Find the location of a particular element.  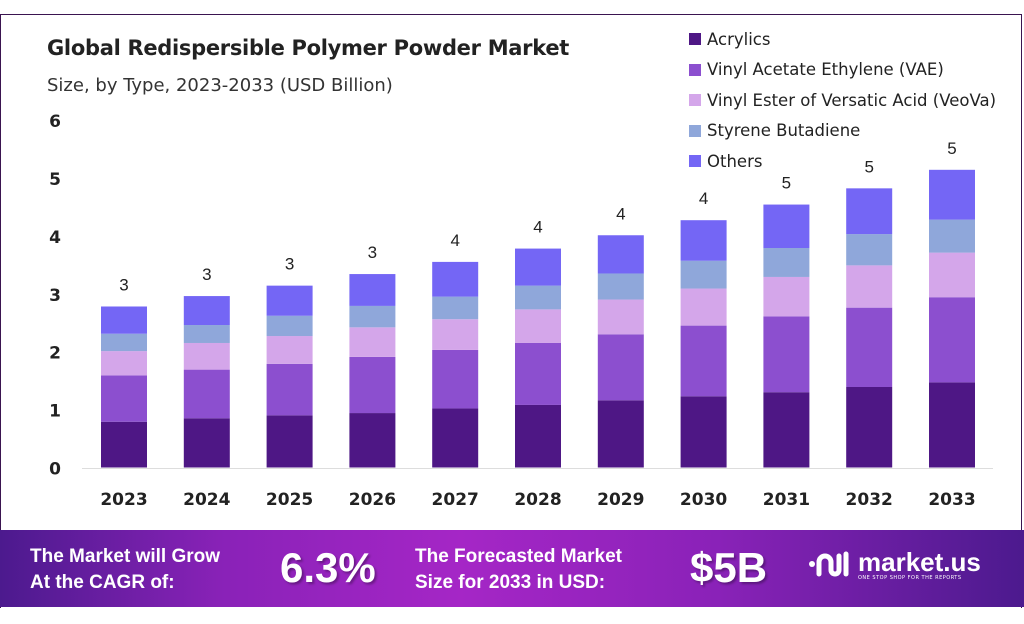

bar-segment-styrene-butadiene-2031 is located at coordinates (786, 262).